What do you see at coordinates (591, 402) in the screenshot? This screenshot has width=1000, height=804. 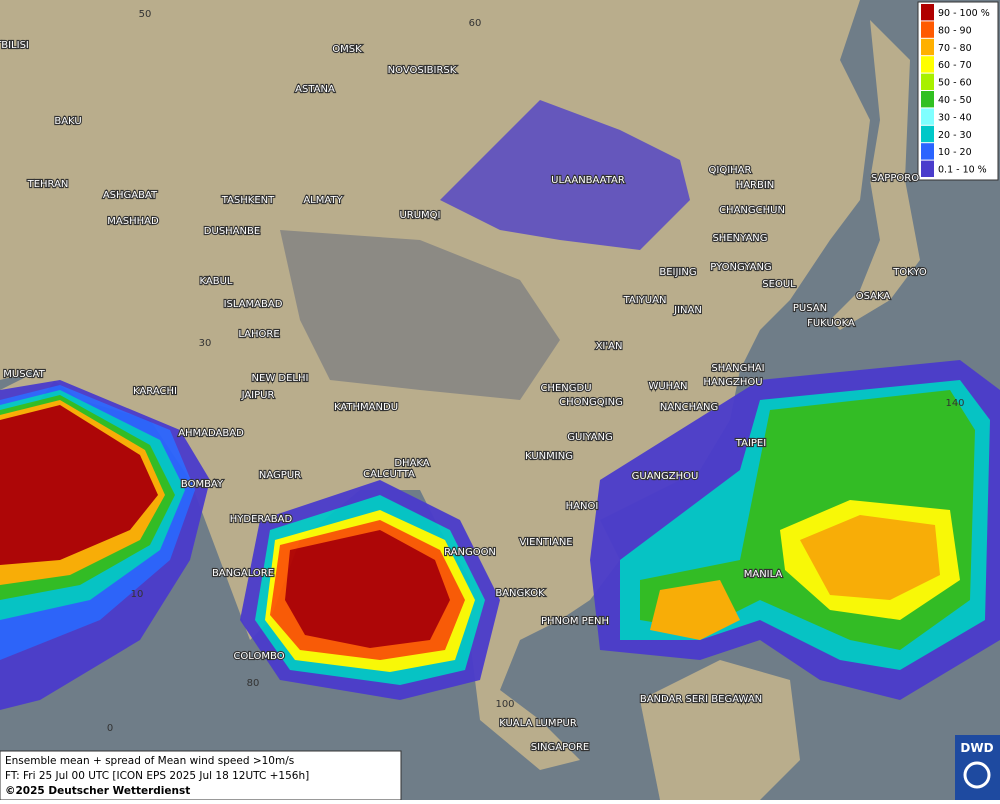 I see `city-label: CHONGQING` at bounding box center [591, 402].